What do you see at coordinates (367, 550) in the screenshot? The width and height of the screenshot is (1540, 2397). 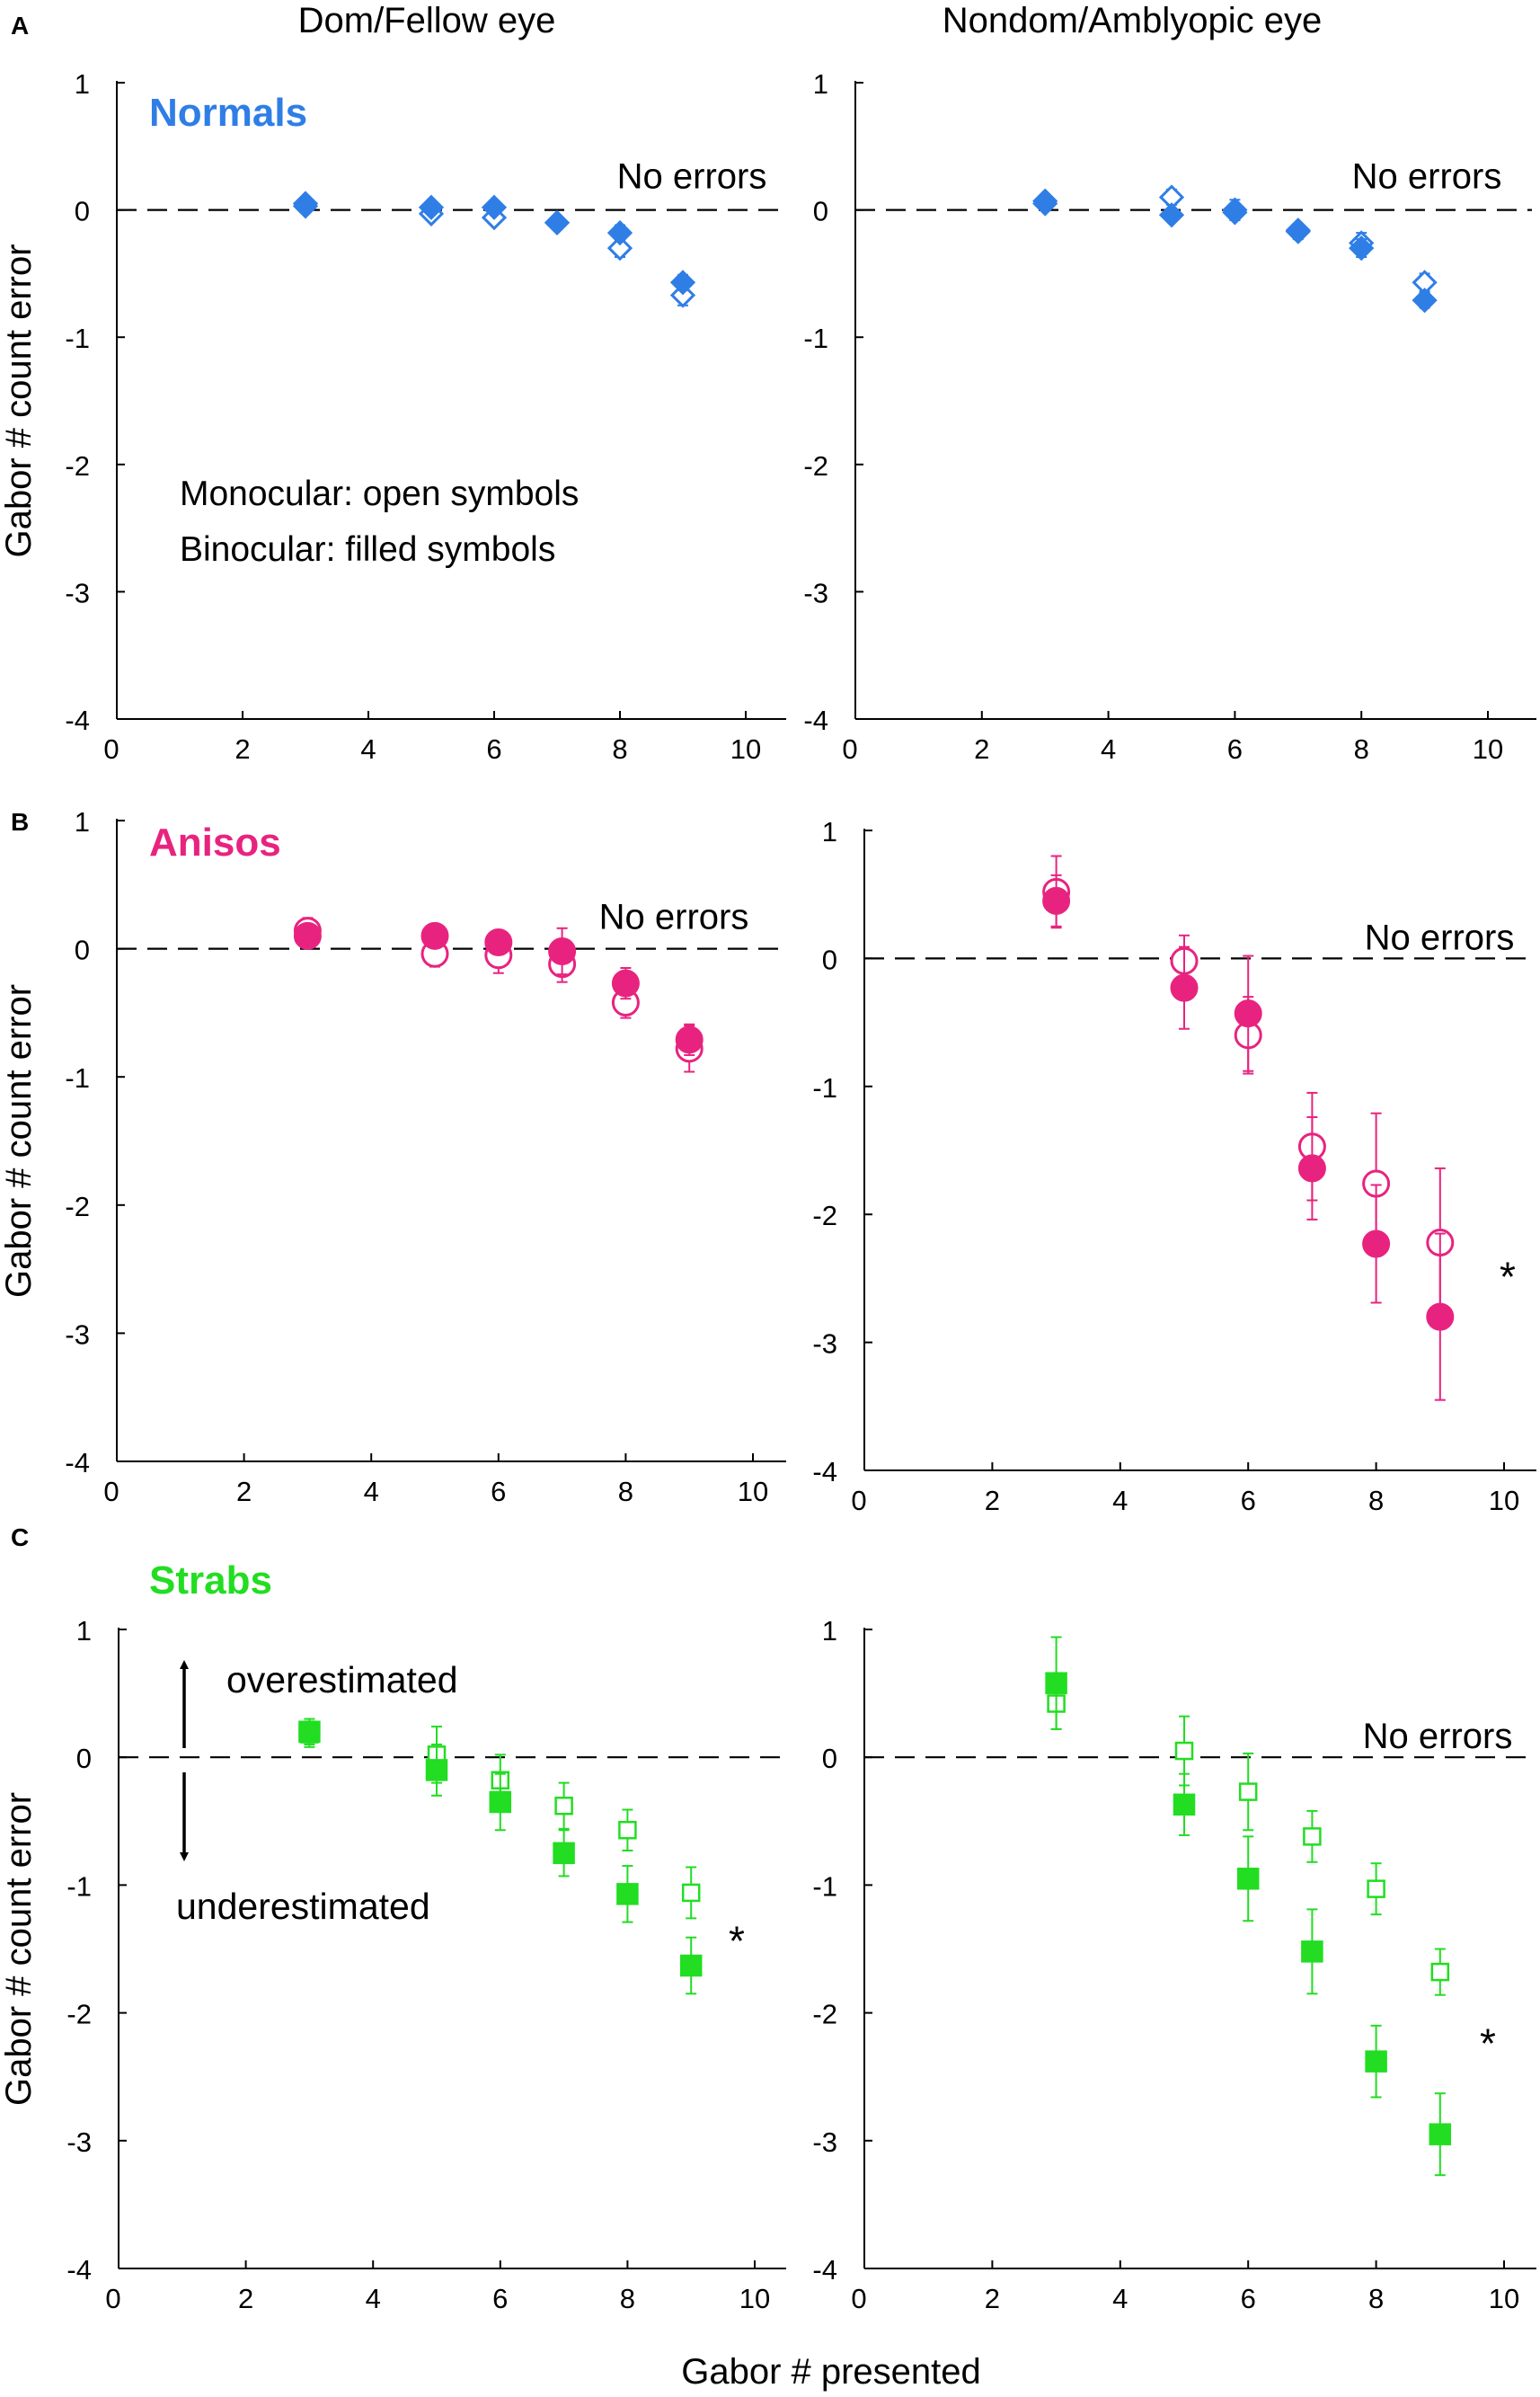 I see `legend-binocular: Binocular: filled symbols` at bounding box center [367, 550].